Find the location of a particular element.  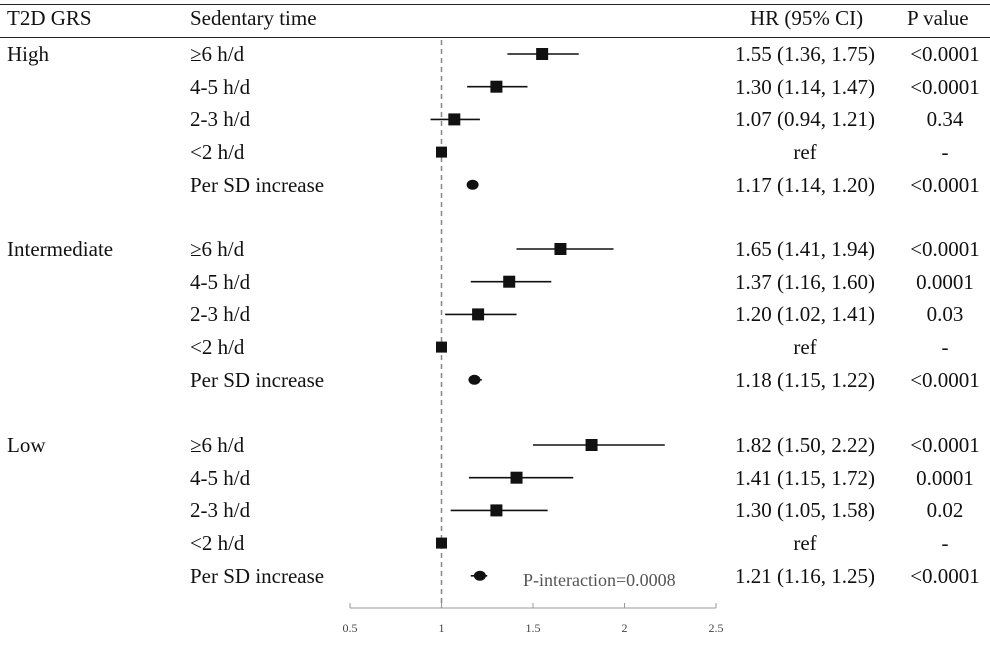

hr-ci-text: 1.41 (1.15, 1.72) is located at coordinates (805, 477).